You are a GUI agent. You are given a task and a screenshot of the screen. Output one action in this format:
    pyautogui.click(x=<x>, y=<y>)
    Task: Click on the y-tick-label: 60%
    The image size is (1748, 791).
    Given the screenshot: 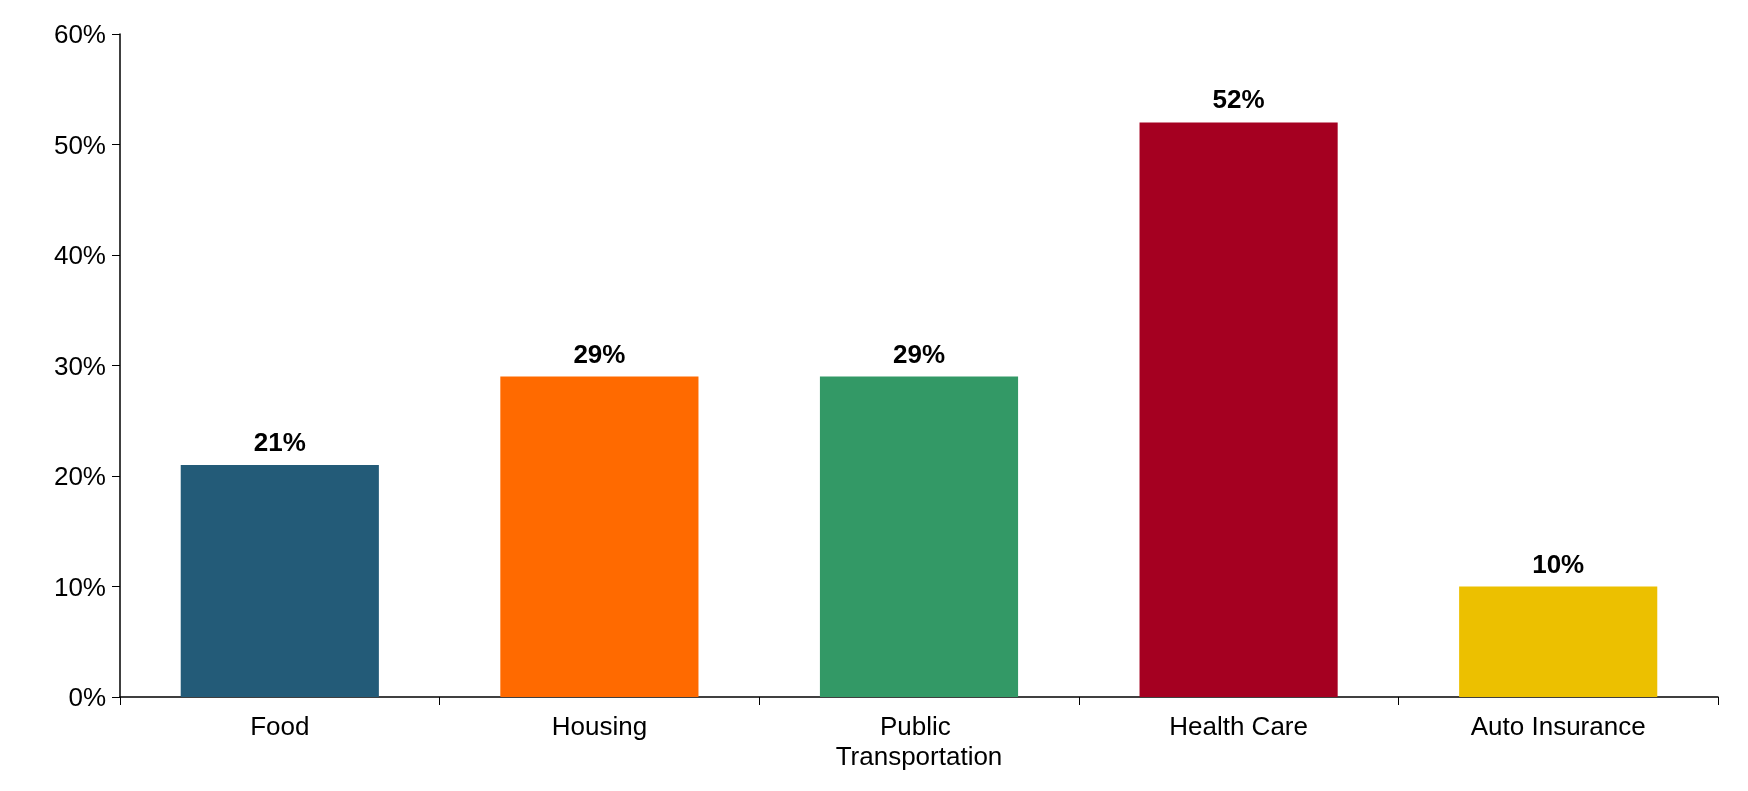 What is the action you would take?
    pyautogui.click(x=79, y=34)
    